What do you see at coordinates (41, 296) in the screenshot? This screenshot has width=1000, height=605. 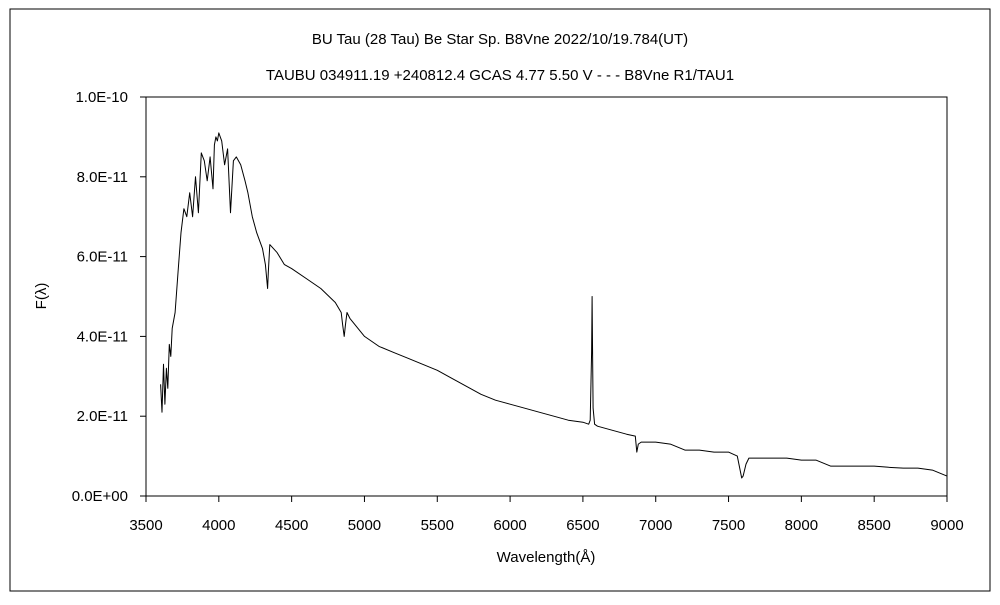 I see `y-axis-label: F(λ)` at bounding box center [41, 296].